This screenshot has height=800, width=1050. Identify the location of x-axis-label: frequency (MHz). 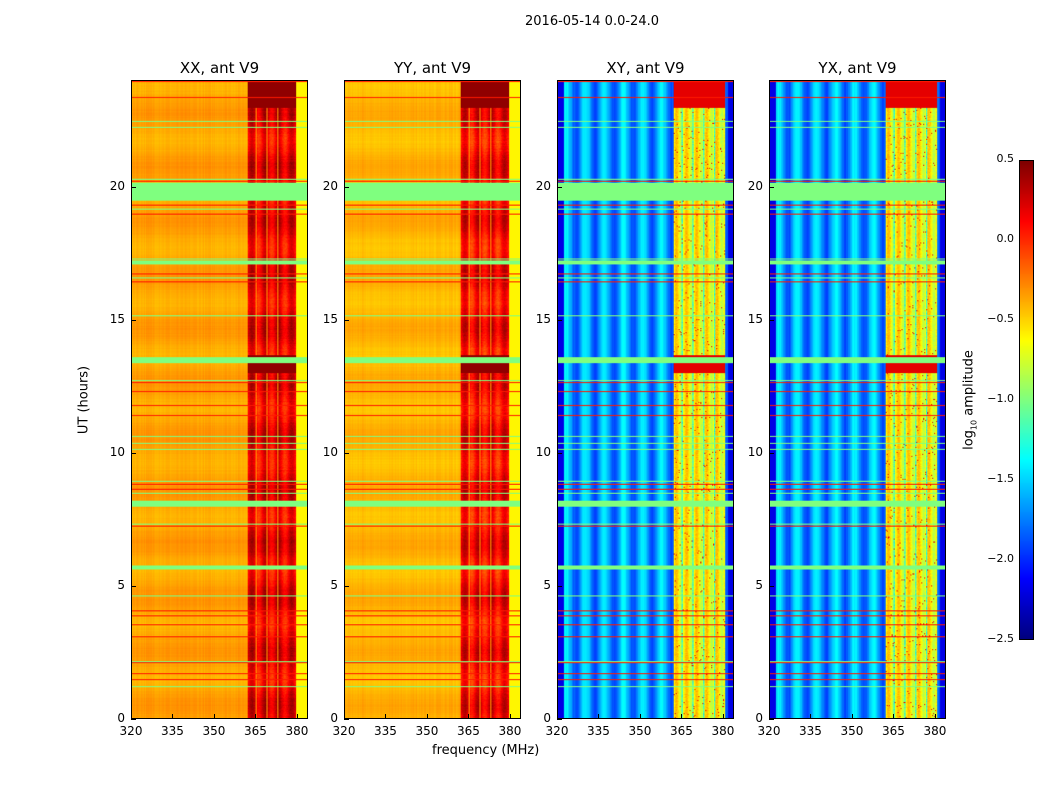
(486, 750).